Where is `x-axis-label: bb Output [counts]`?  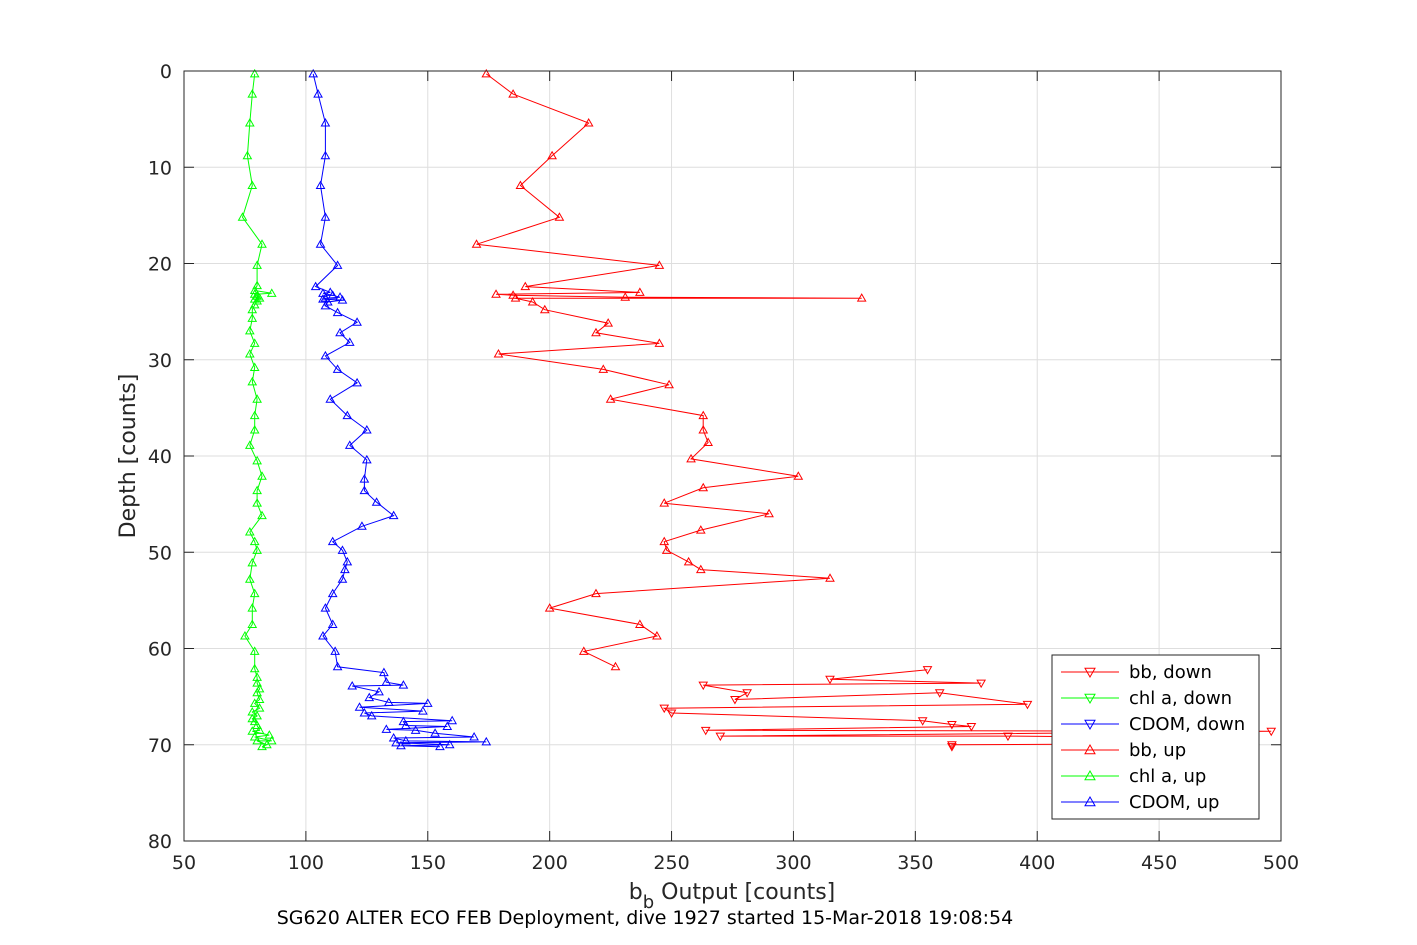
x-axis-label: bb Output [counts] is located at coordinates (732, 896).